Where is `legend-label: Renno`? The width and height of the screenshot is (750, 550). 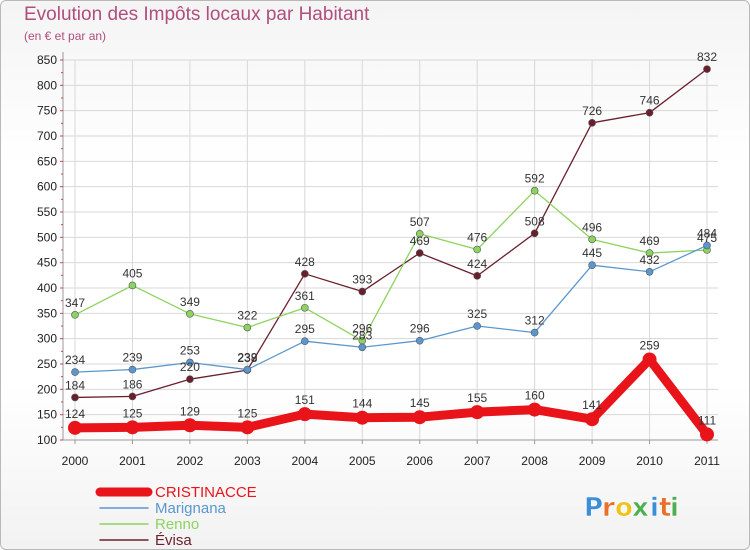
legend-label: Renno is located at coordinates (177, 524).